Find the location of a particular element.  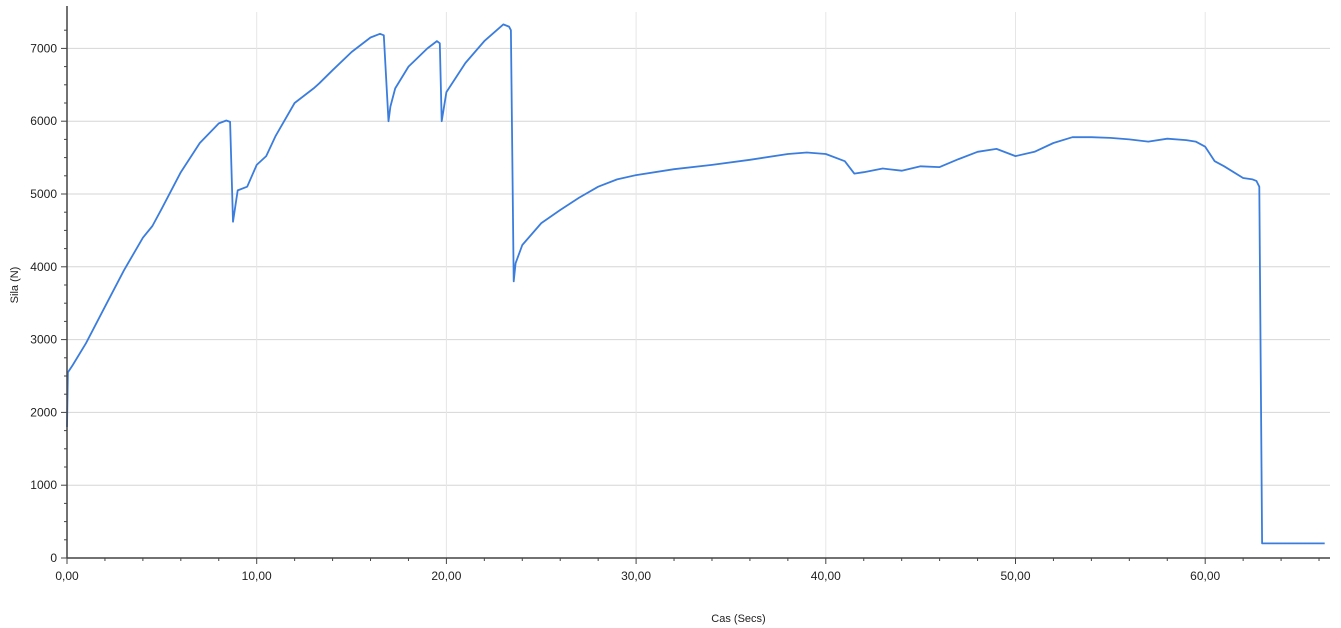

y-tick-label: 4000 is located at coordinates (43, 267).